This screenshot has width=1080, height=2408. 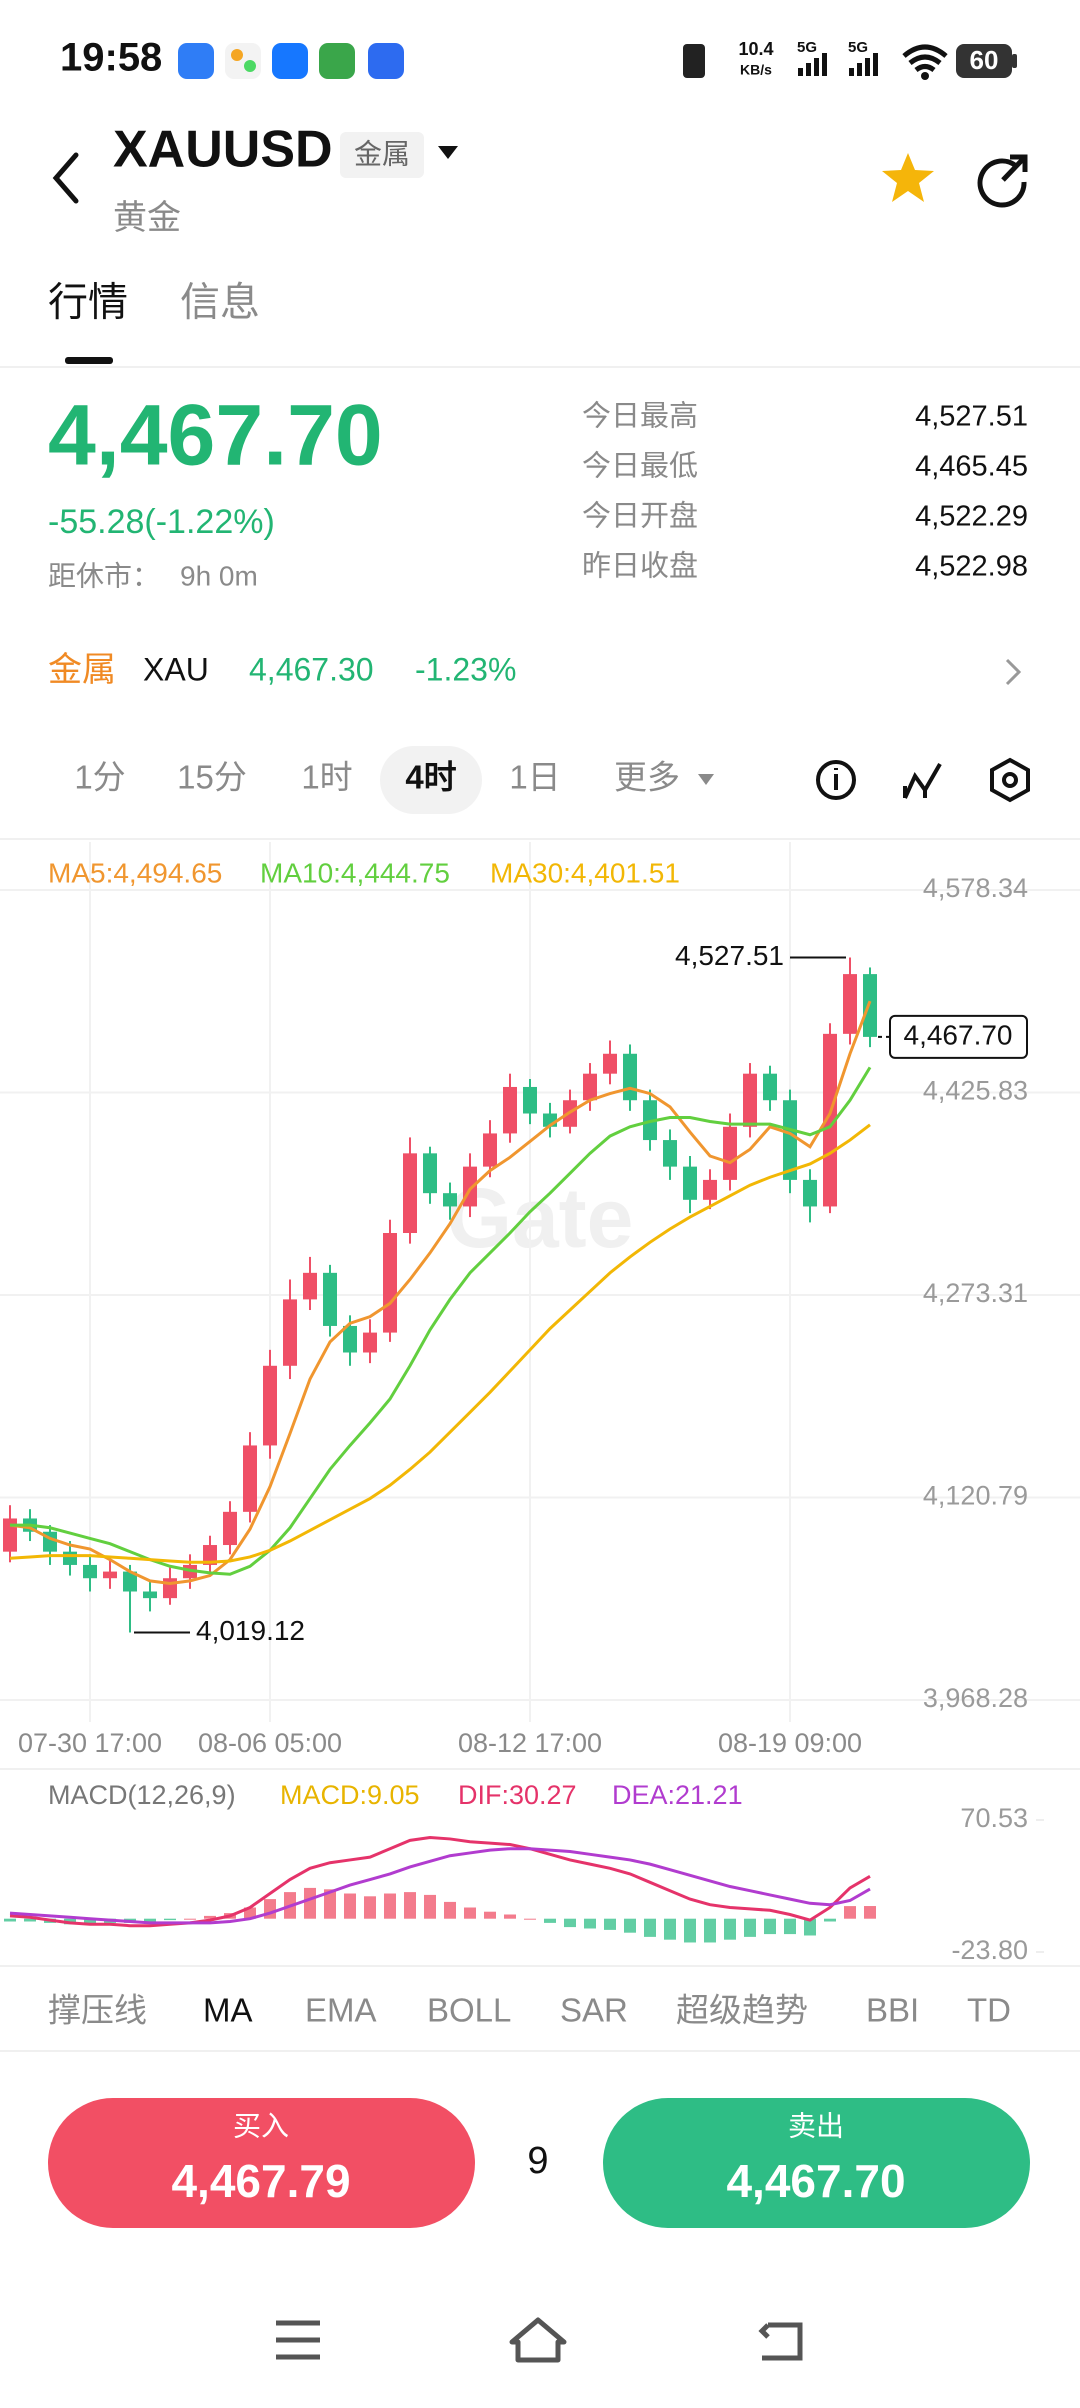 What do you see at coordinates (440, 1343) in the screenshot?
I see `ma-line` at bounding box center [440, 1343].